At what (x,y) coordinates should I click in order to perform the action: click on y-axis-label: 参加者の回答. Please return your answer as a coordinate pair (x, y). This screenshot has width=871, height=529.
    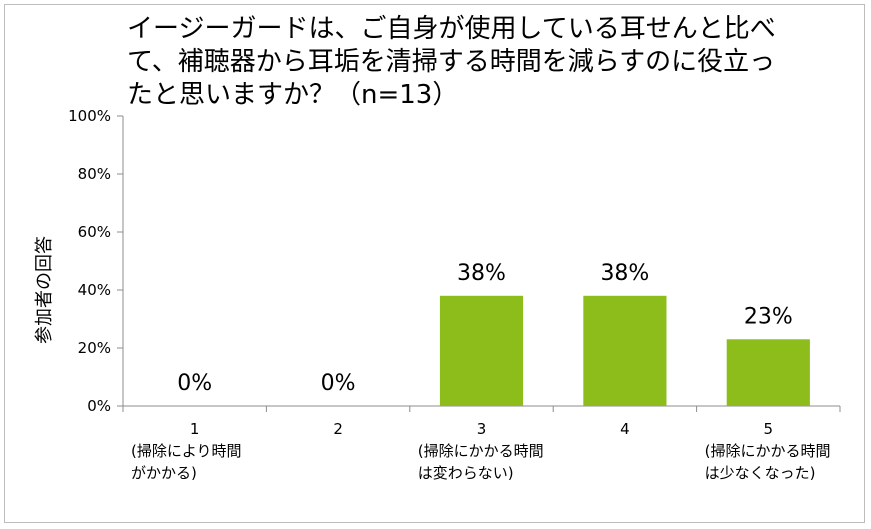
    Looking at the image, I should click on (44, 290).